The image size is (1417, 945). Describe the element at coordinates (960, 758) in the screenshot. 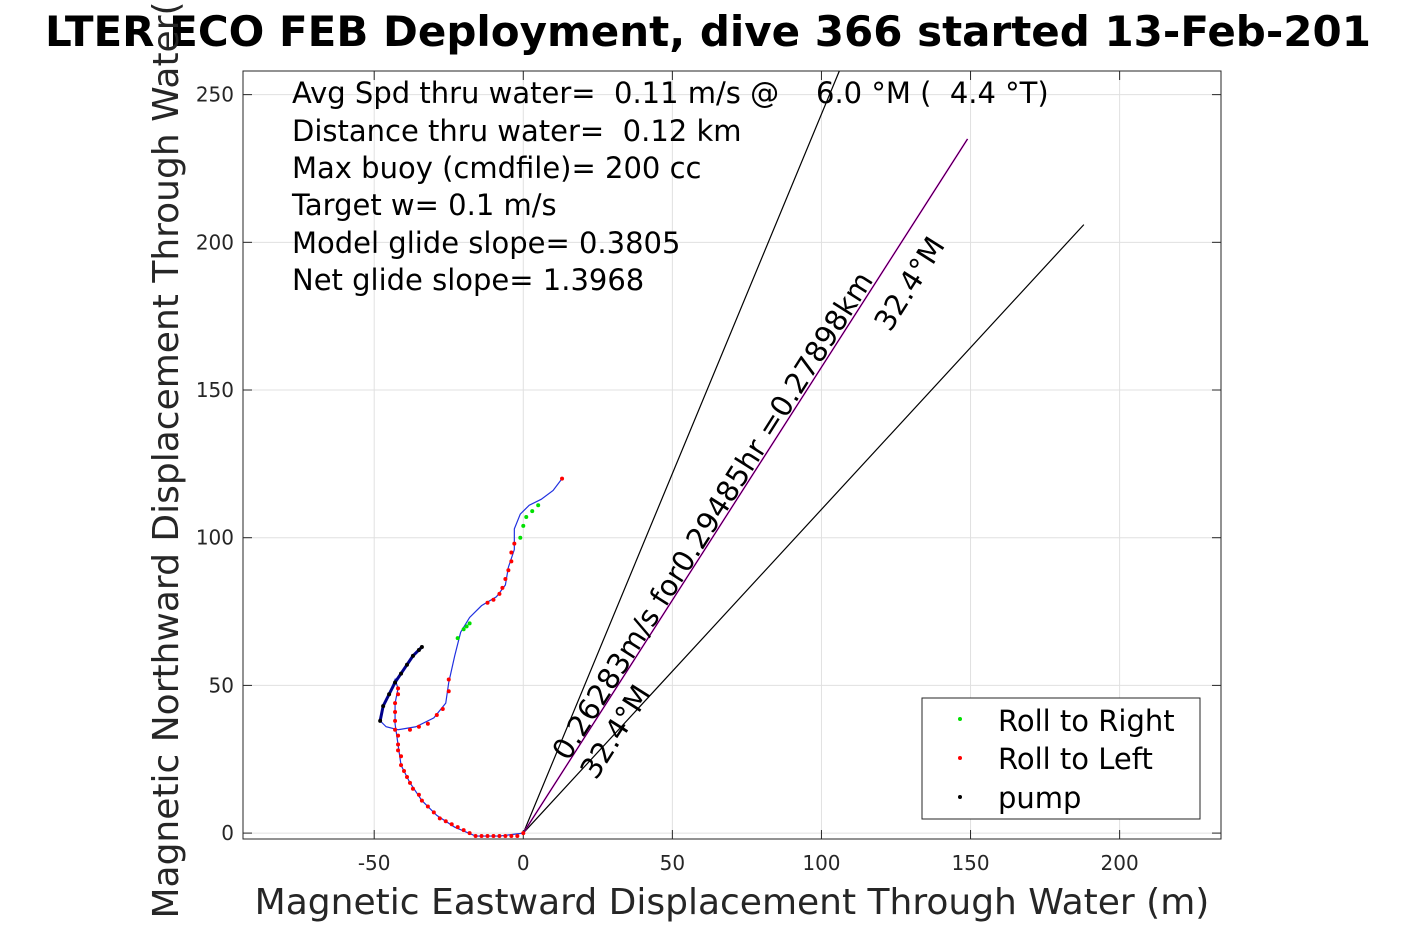

I see `legend-marker-roll-left` at that location.